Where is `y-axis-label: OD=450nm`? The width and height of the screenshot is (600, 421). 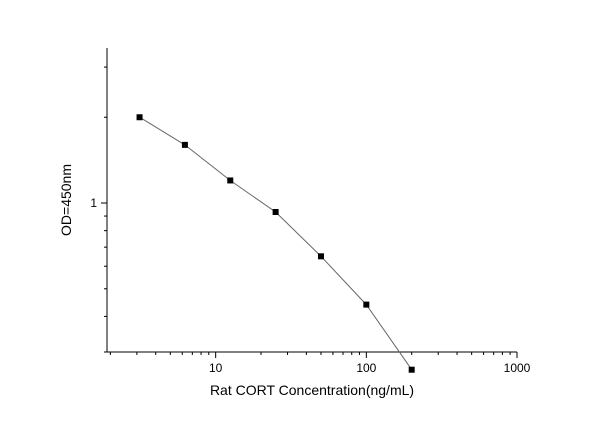 y-axis-label: OD=450nm is located at coordinates (66, 200).